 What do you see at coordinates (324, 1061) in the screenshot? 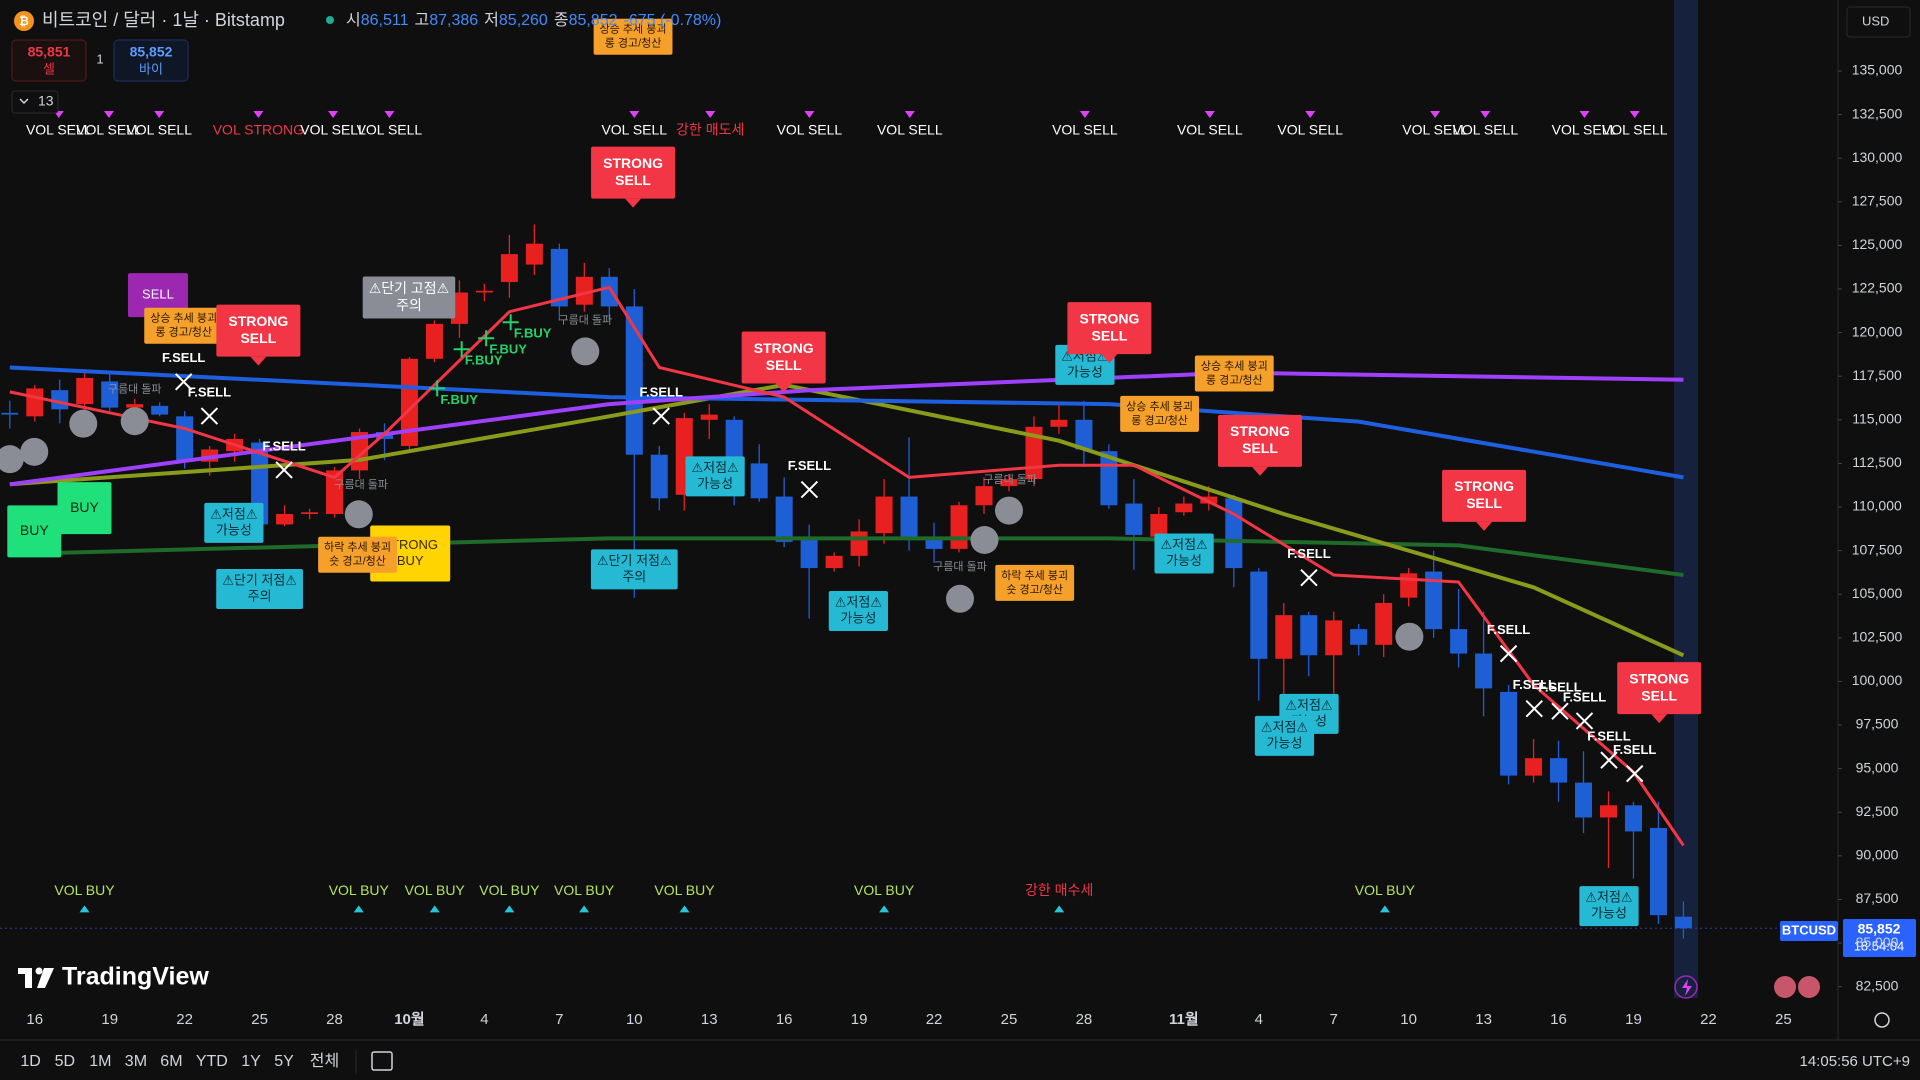
I see `range-button: 전체` at bounding box center [324, 1061].